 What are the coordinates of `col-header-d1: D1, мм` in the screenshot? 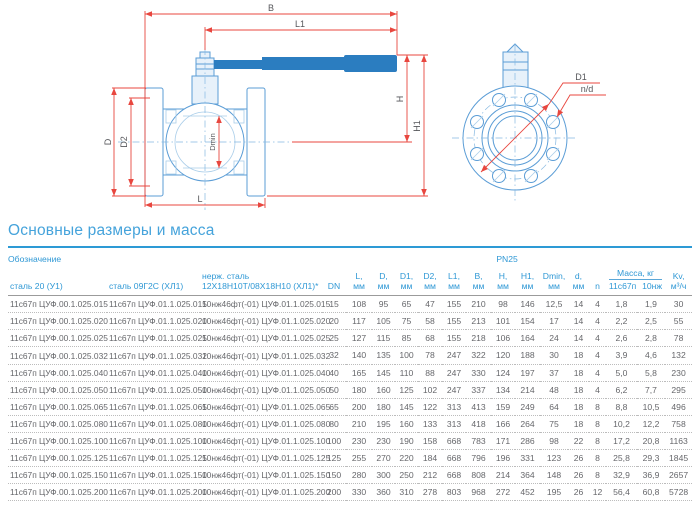 It's located at (406, 281).